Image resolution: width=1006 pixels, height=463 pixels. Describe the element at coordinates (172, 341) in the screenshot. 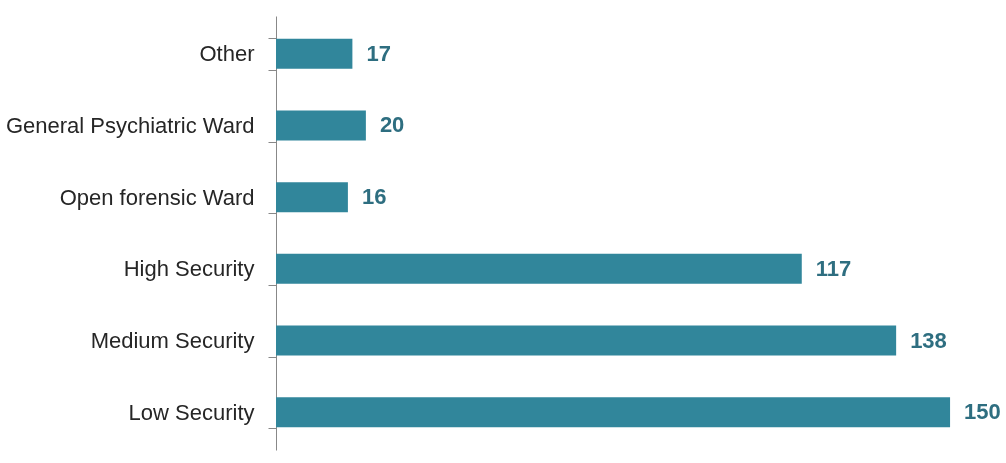

I see `y-tick-label: Medium Security` at that location.